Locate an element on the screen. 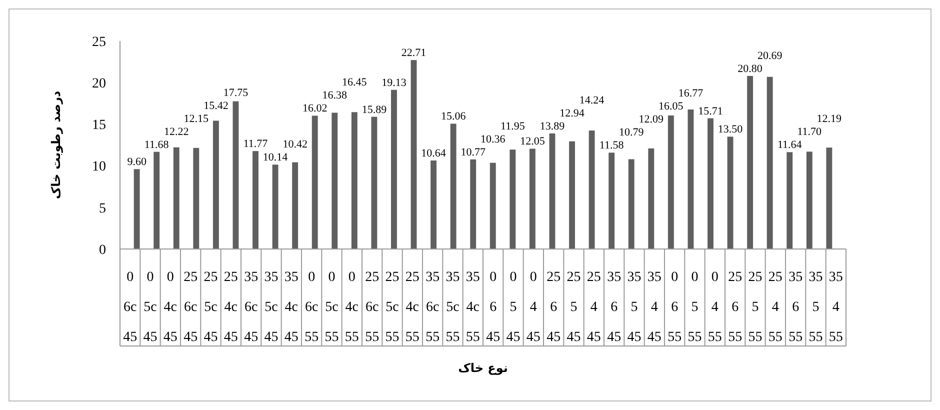 Image resolution: width=940 pixels, height=410 pixels. x-tick-label: 25 5c 45 is located at coordinates (211, 307).